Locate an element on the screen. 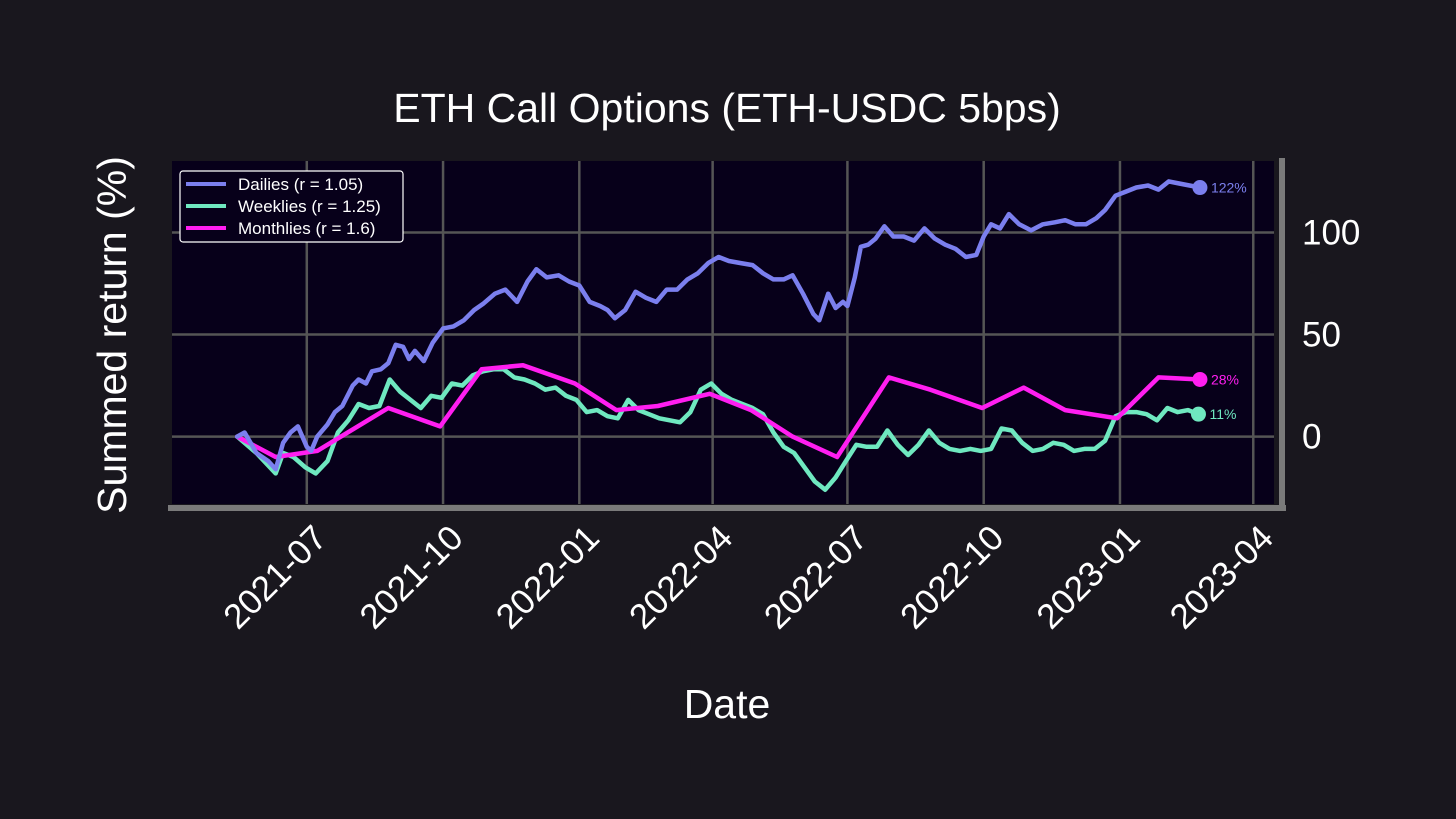  legend-label: Monthlies (r = 1.6) is located at coordinates (306, 228).